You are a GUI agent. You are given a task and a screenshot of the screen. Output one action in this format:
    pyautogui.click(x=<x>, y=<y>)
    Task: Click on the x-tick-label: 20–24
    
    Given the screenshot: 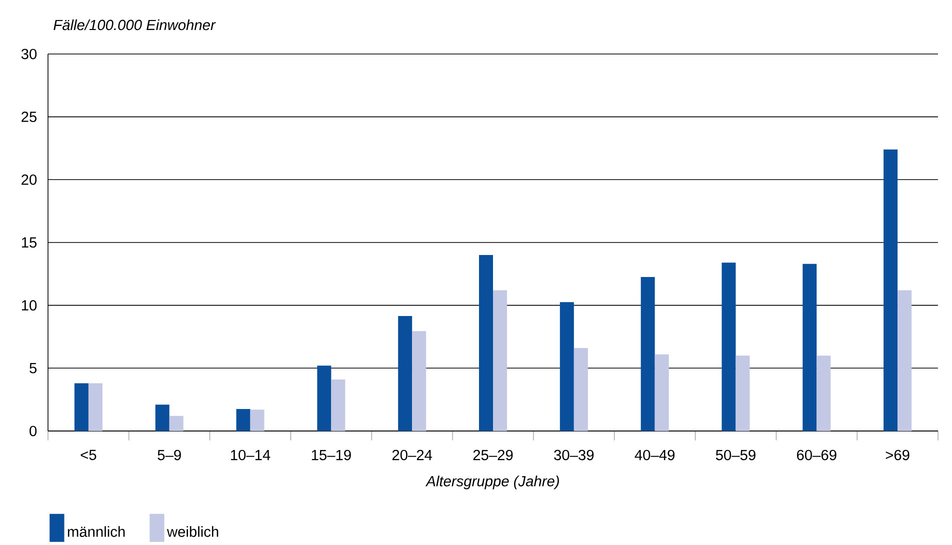 What is the action you would take?
    pyautogui.click(x=412, y=455)
    